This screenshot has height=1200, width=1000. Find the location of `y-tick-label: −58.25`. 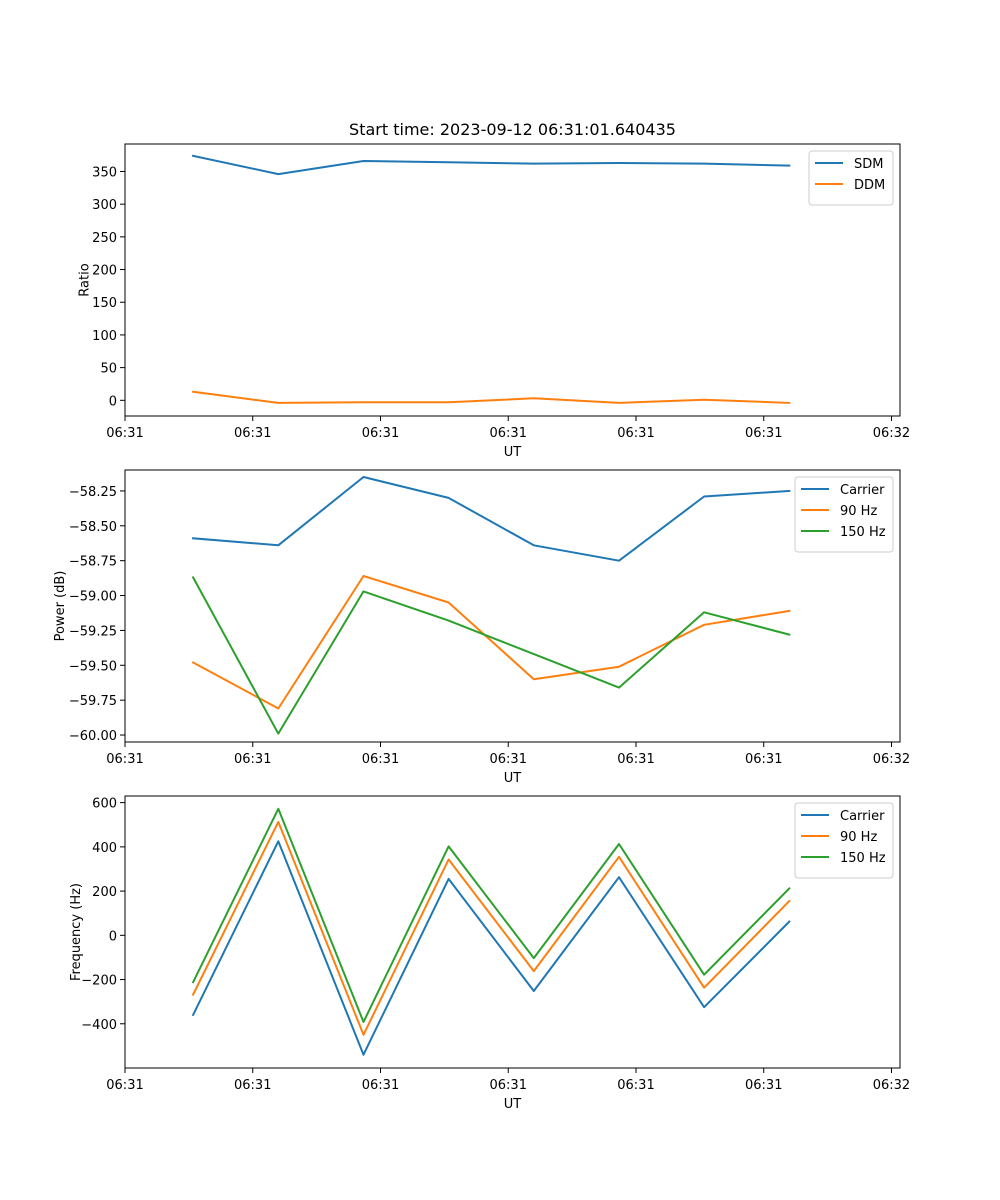

y-tick-label: −58.25 is located at coordinates (93, 492).